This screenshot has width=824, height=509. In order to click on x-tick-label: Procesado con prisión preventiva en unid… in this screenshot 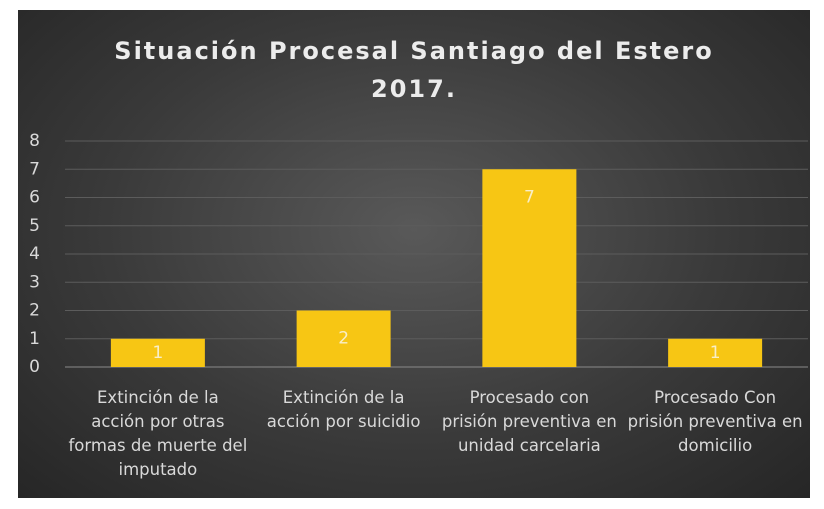, I will do `click(529, 421)`.